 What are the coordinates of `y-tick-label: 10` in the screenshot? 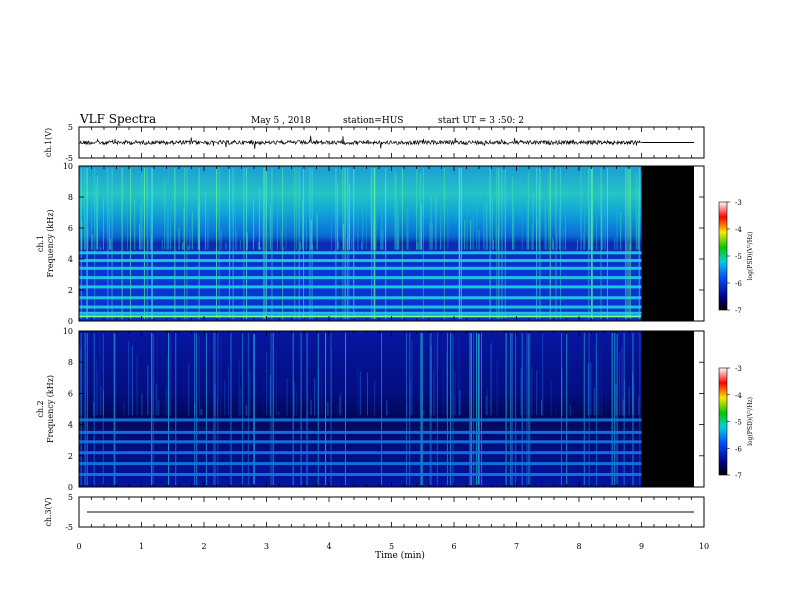 It's located at (68, 166).